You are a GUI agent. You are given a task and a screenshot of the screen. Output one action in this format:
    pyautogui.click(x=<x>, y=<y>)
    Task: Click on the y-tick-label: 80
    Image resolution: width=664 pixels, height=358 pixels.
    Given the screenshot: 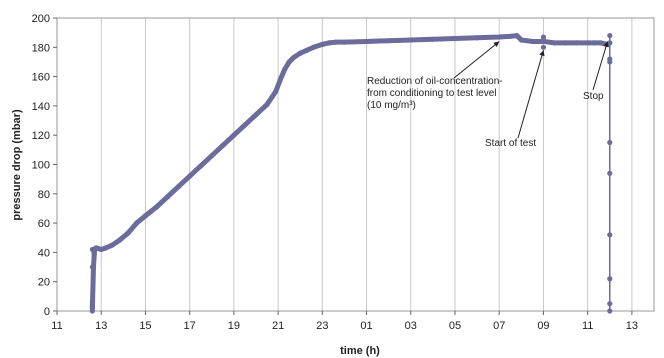 What is the action you would take?
    pyautogui.click(x=44, y=195)
    